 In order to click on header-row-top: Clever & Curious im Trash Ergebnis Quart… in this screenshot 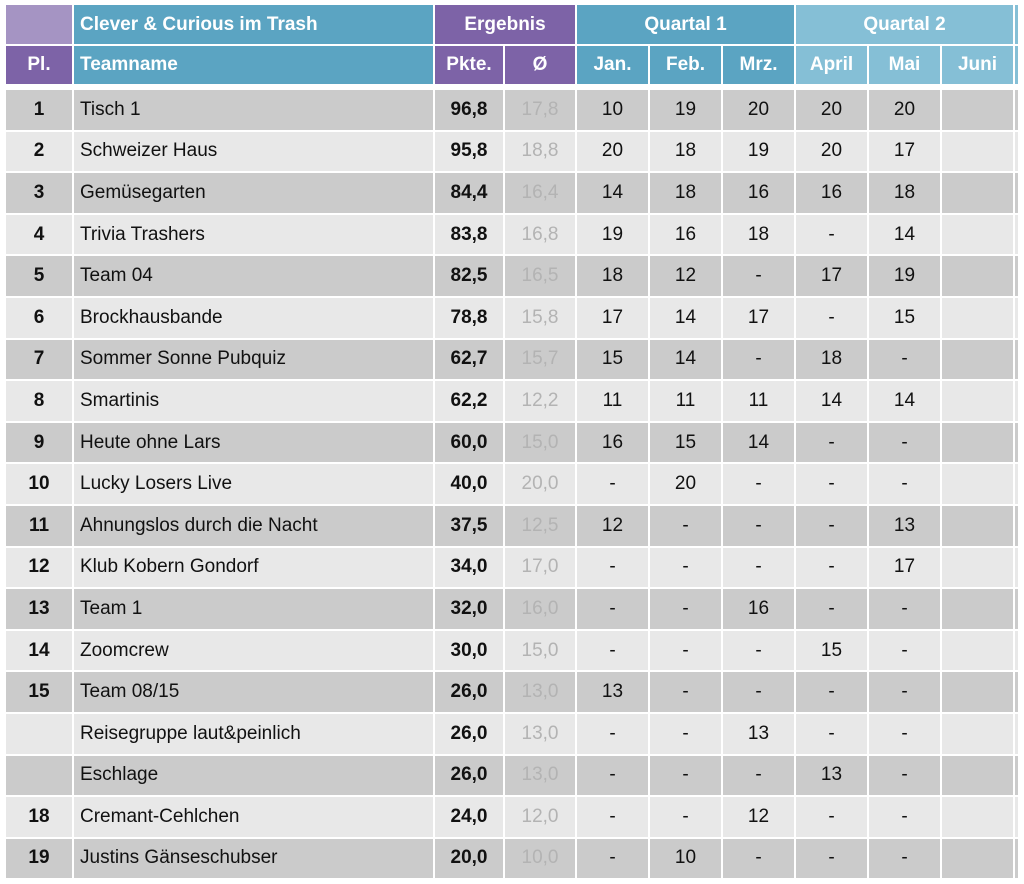, I will do `click(513, 25)`.